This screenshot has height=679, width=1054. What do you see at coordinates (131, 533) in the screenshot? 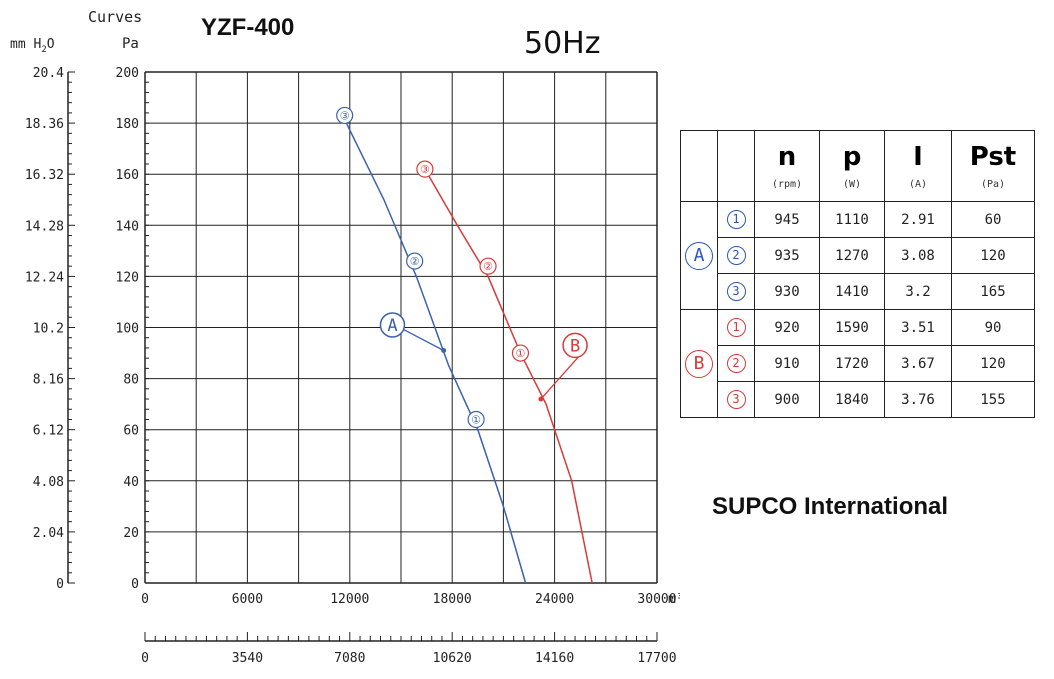
I see `y-tick-label-pa: 20` at bounding box center [131, 533].